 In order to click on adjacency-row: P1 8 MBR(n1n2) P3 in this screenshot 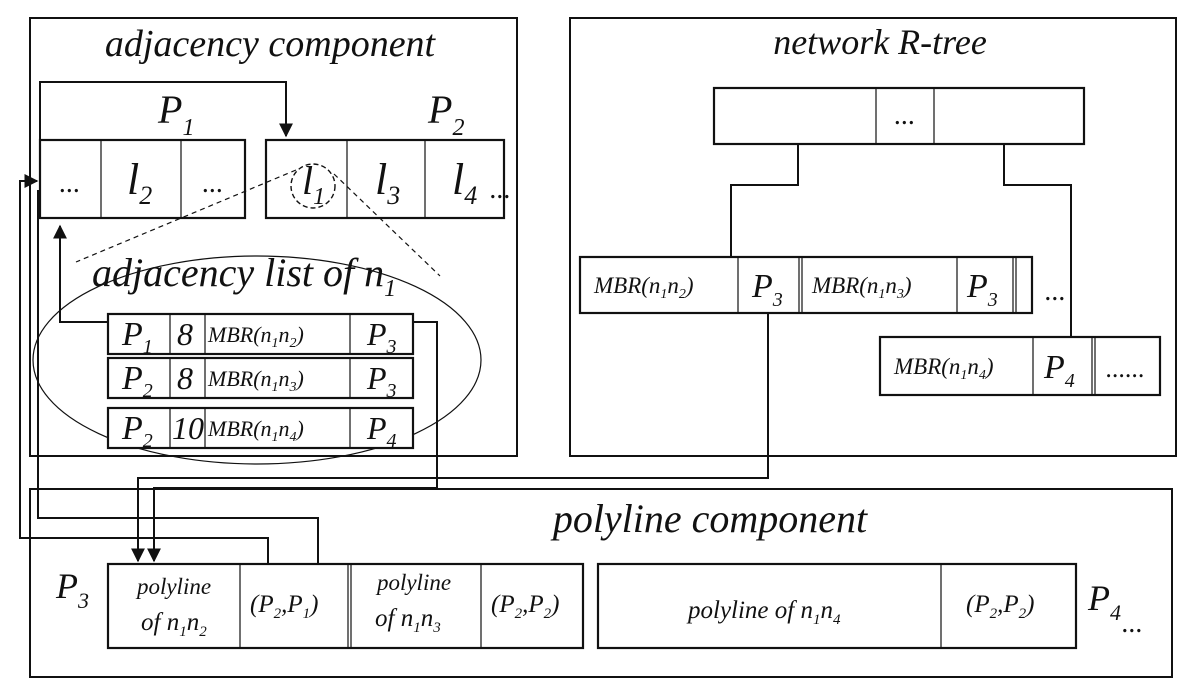, I will do `click(260, 335)`.